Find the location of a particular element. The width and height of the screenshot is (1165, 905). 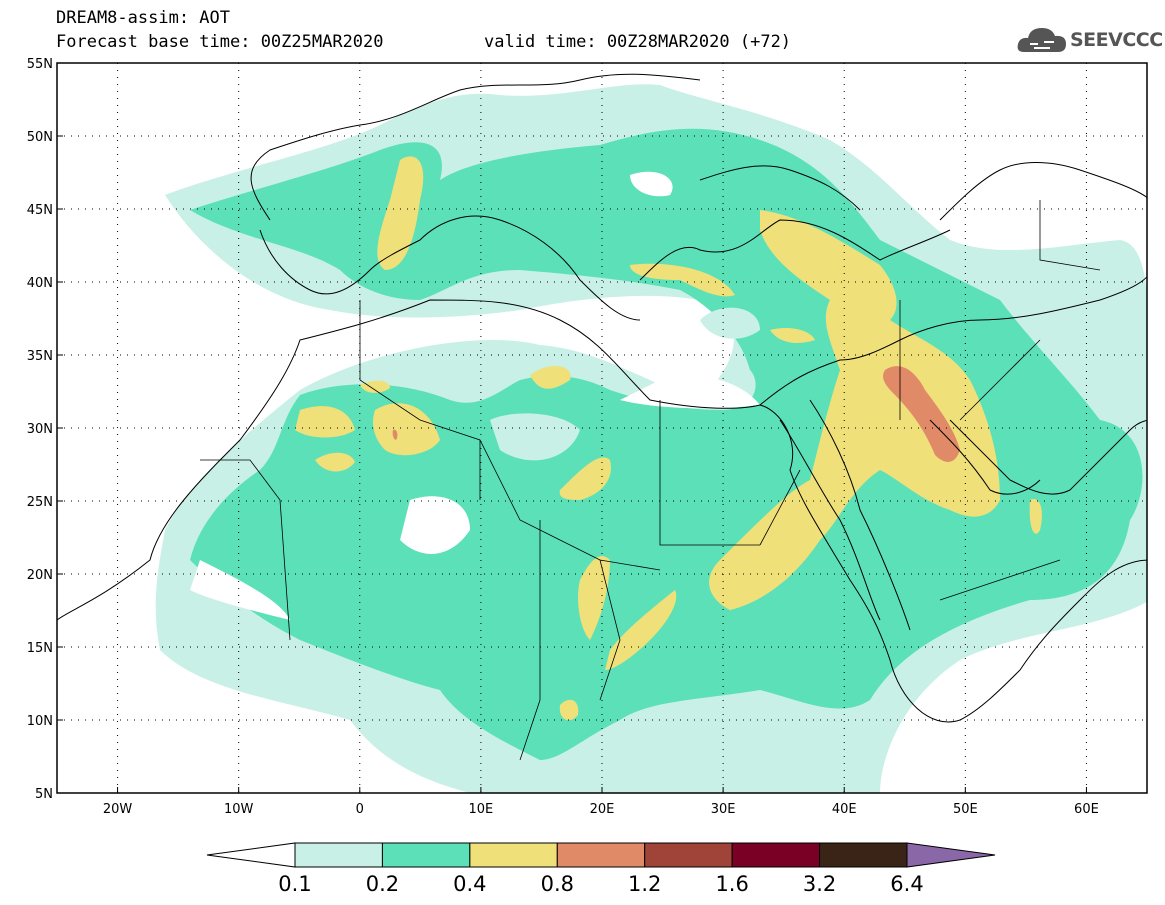

lon-label: 10E is located at coordinates (481, 809).